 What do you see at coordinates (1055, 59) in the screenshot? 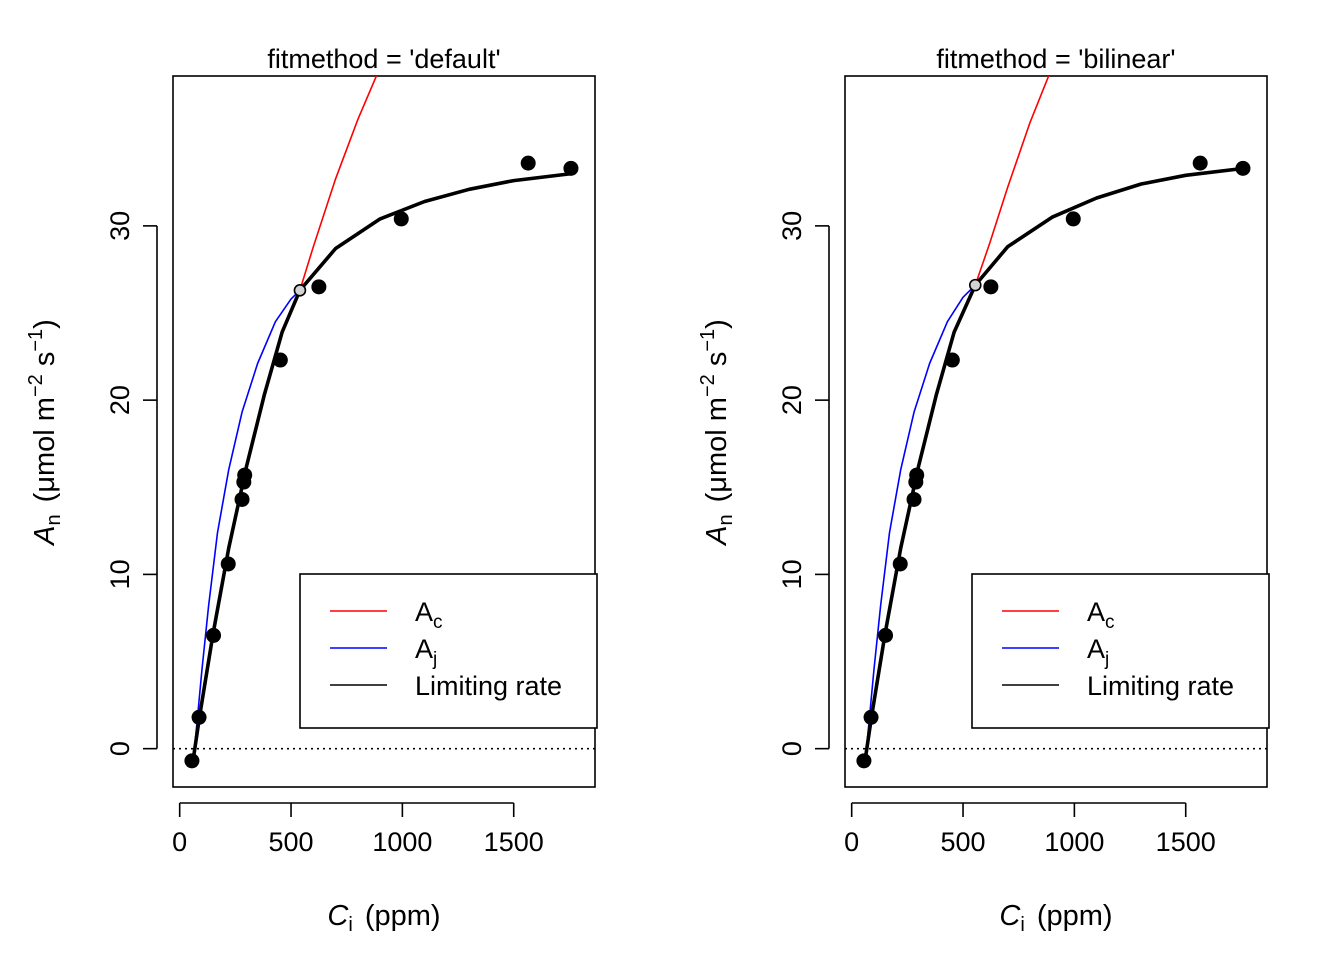
I see `chart-title: fitmethod = 'bilinear'` at bounding box center [1055, 59].